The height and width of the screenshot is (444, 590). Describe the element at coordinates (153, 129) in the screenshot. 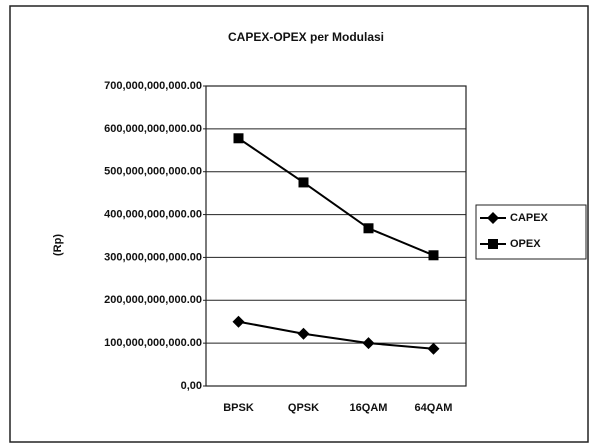

I see `y-tick-label: 600,000,000,000.00` at that location.